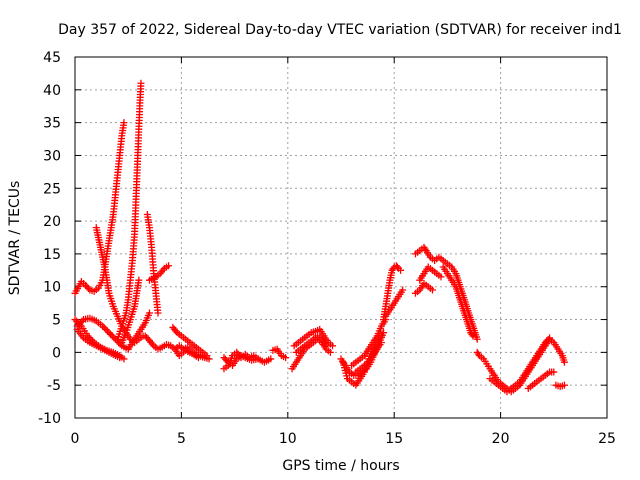 Image resolution: width=640 pixels, height=480 pixels. I want to click on y-tick-label: 20, so click(52, 222).